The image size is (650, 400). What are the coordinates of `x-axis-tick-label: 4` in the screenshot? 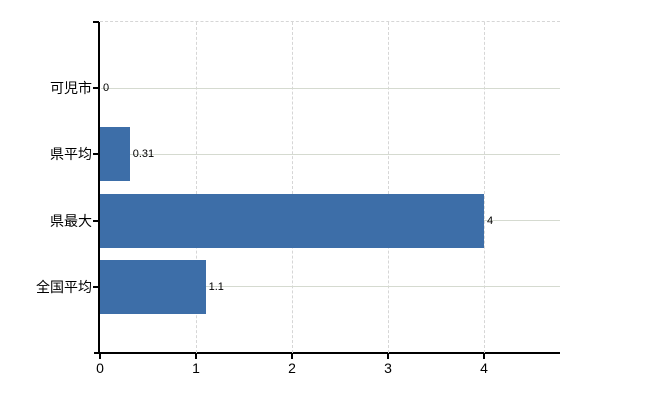 It's located at (484, 368).